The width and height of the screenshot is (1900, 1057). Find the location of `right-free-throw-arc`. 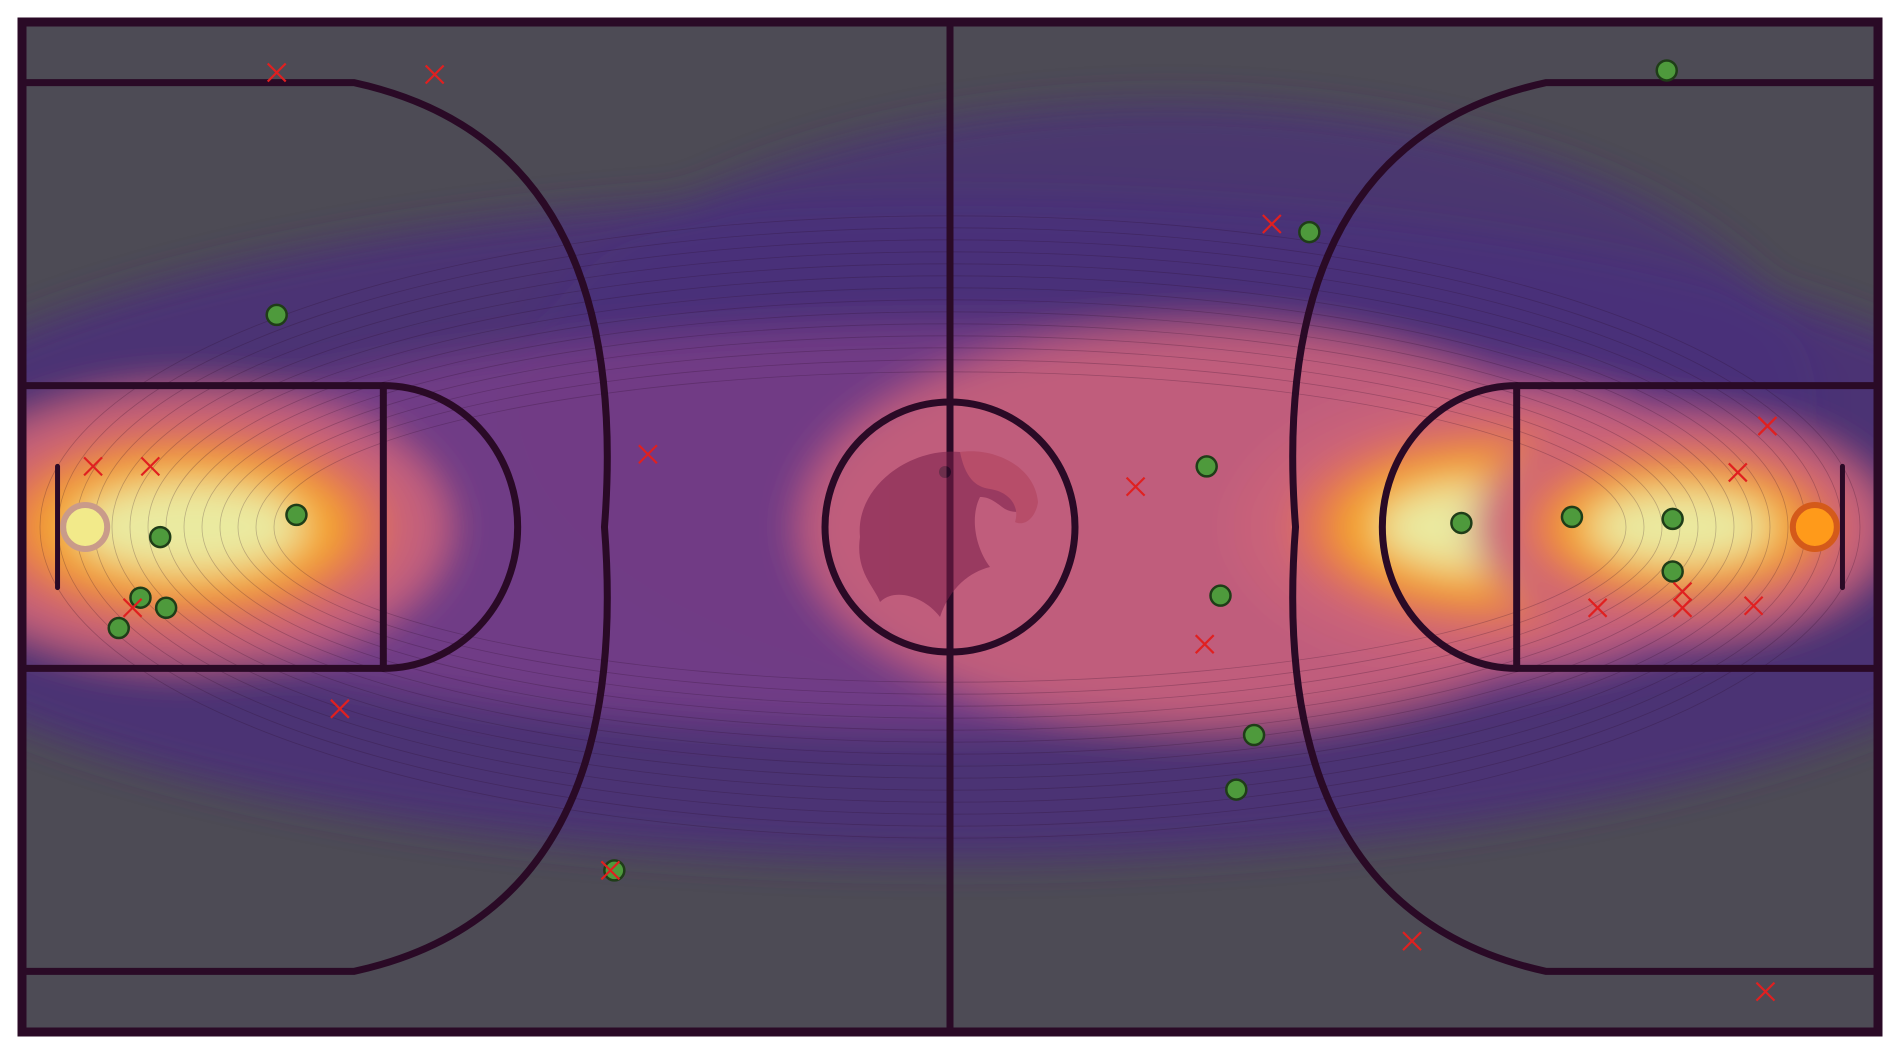

right-free-throw-arc is located at coordinates (1449, 527).